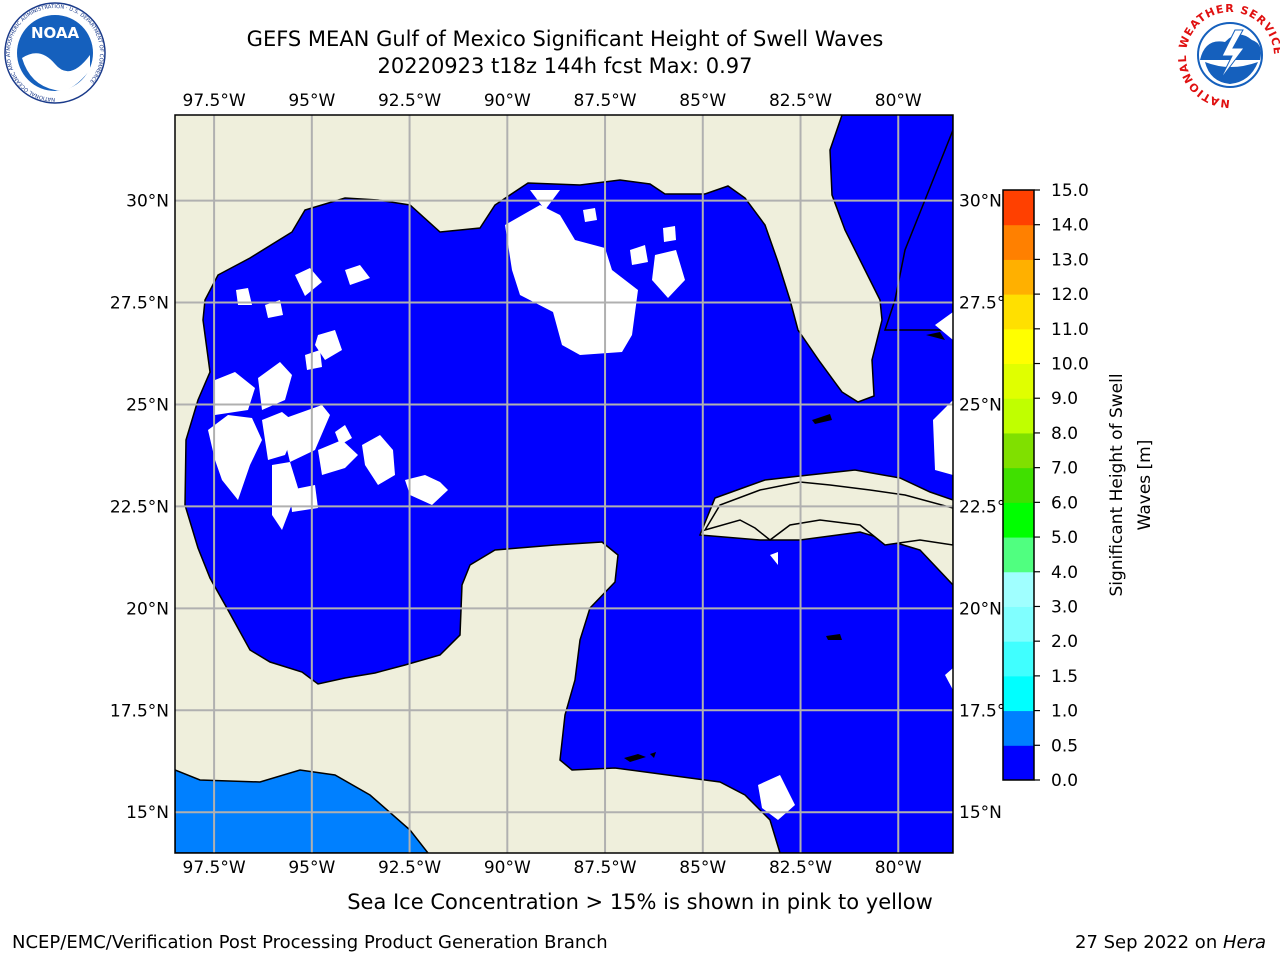 This screenshot has width=1280, height=960. Describe the element at coordinates (1070, 330) in the screenshot. I see `colorbar-tick-label: 11.0` at that location.